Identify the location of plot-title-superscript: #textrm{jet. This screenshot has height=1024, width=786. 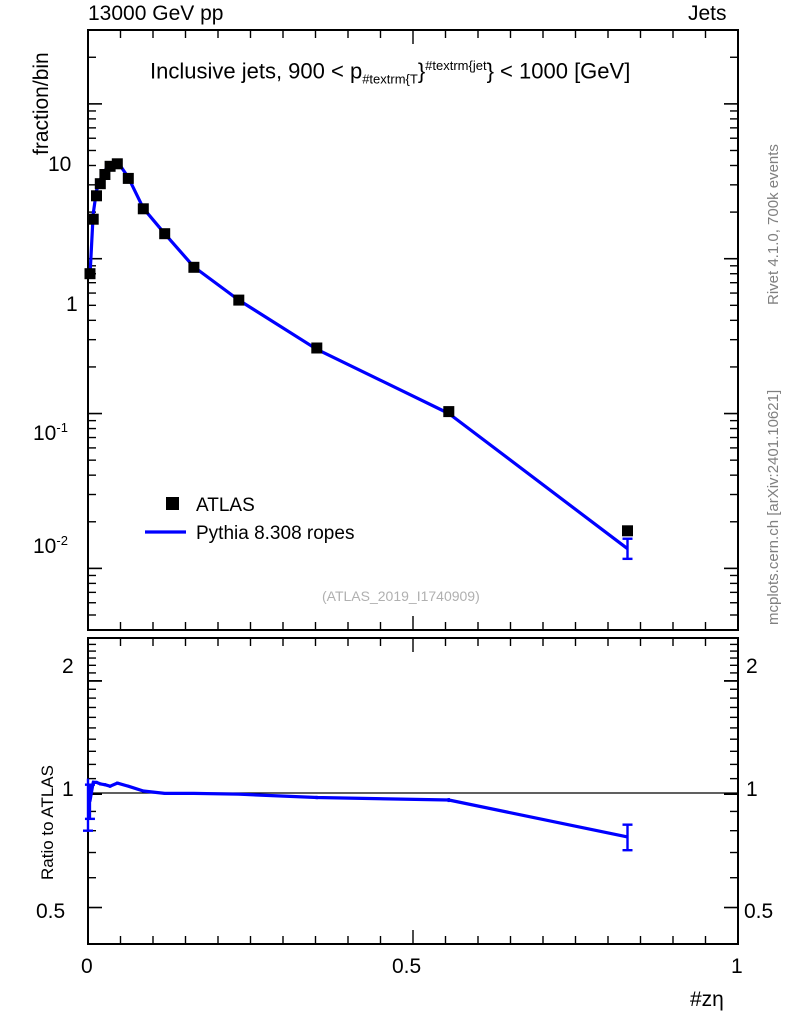
(456, 65).